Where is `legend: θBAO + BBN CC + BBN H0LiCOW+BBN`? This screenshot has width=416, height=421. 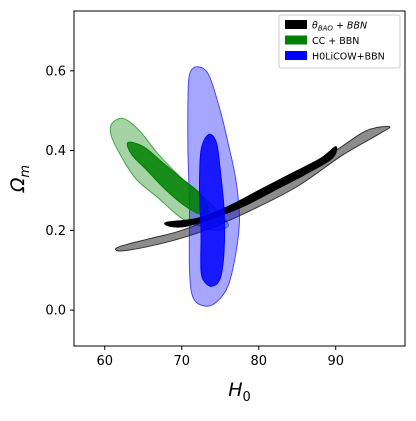
legend: θBAO + BBN CC + BBN H0LiCOW+BBN is located at coordinates (339, 41).